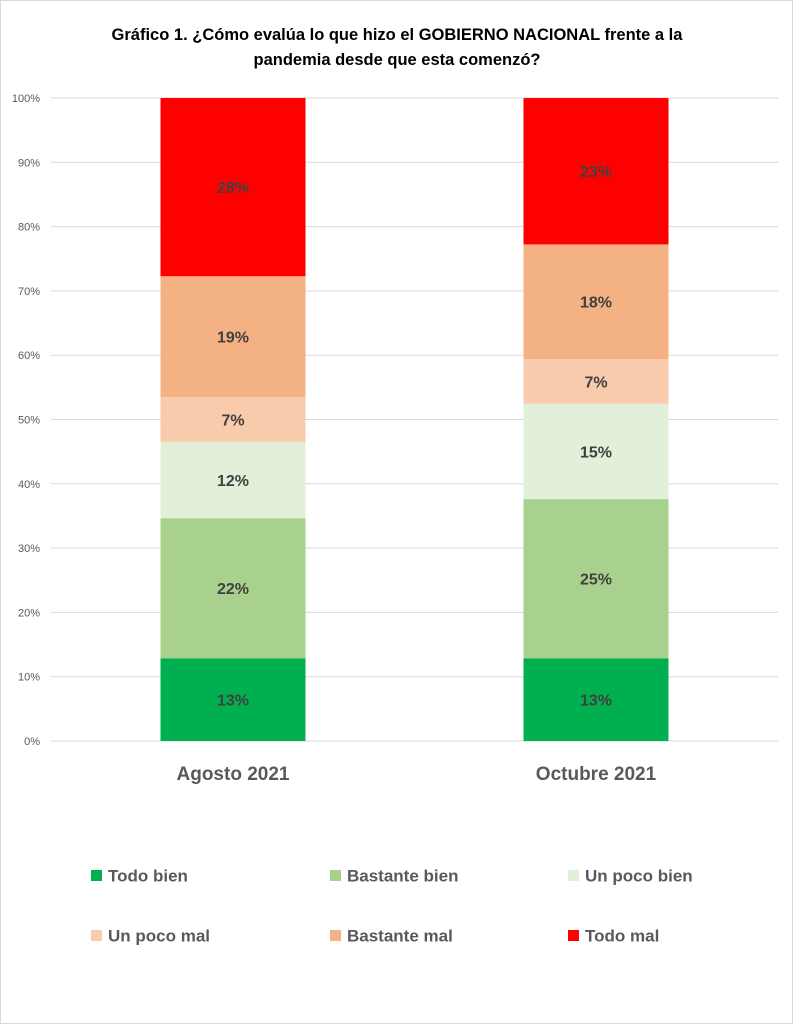 The height and width of the screenshot is (1024, 793). I want to click on legend-label: Un poco bien, so click(639, 876).